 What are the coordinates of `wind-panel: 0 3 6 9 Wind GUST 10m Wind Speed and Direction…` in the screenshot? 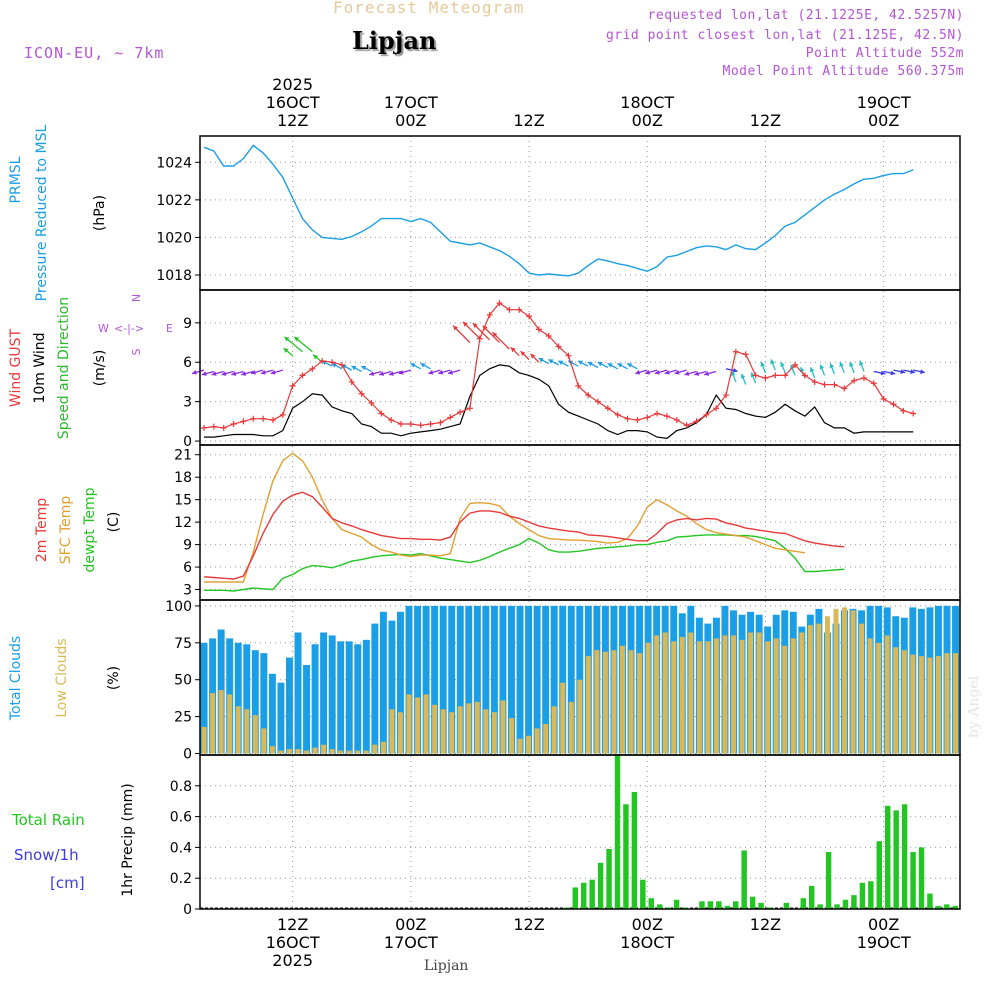 It's located at (484, 372).